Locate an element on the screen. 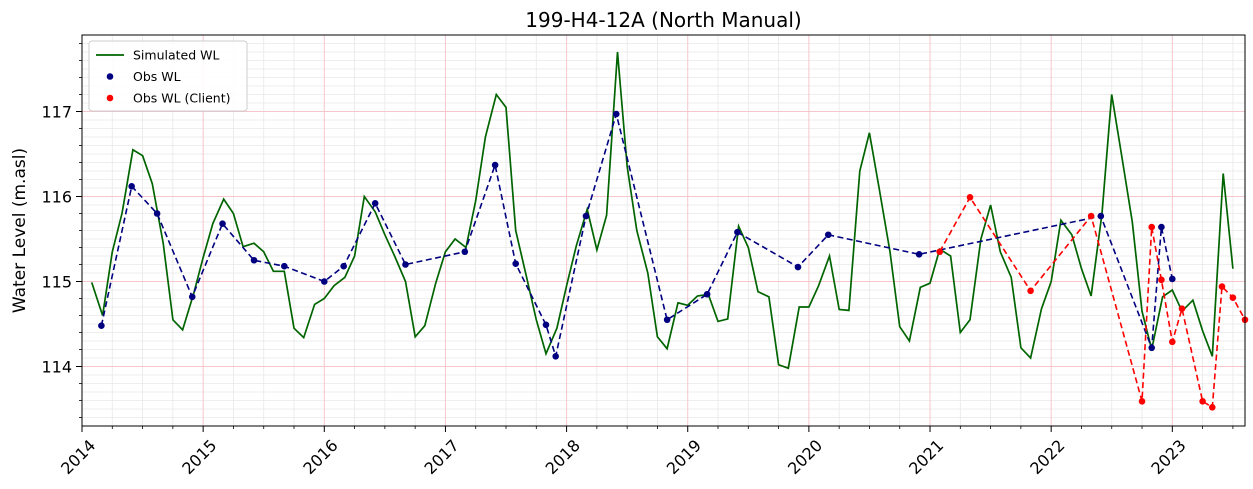 The width and height of the screenshot is (1253, 489). y-axis-label: Water Level (m.asl) is located at coordinates (20, 230).